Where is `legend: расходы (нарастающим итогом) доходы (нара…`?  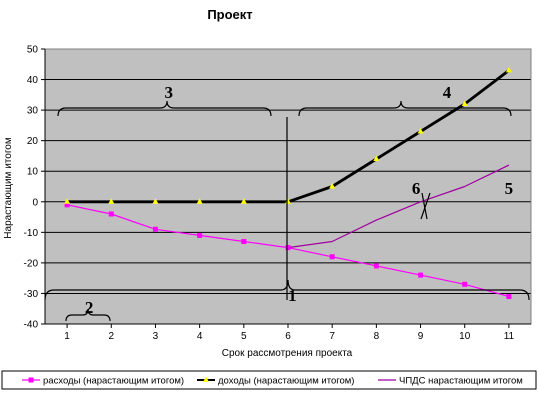
legend: расходы (нарастающим итогом) доходы (нара… is located at coordinates (269, 380).